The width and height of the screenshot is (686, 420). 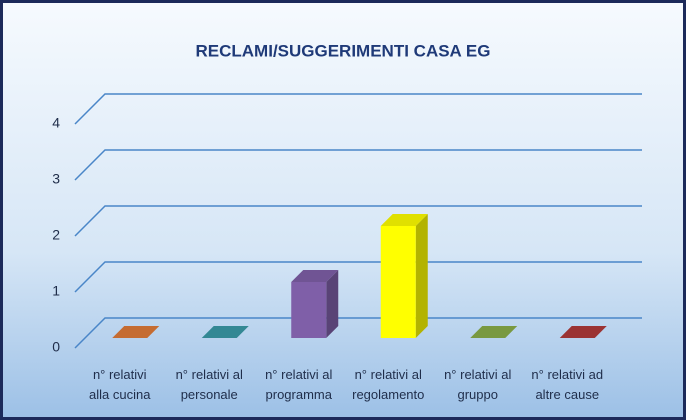 I want to click on y-tick-label: 2, so click(x=56, y=235).